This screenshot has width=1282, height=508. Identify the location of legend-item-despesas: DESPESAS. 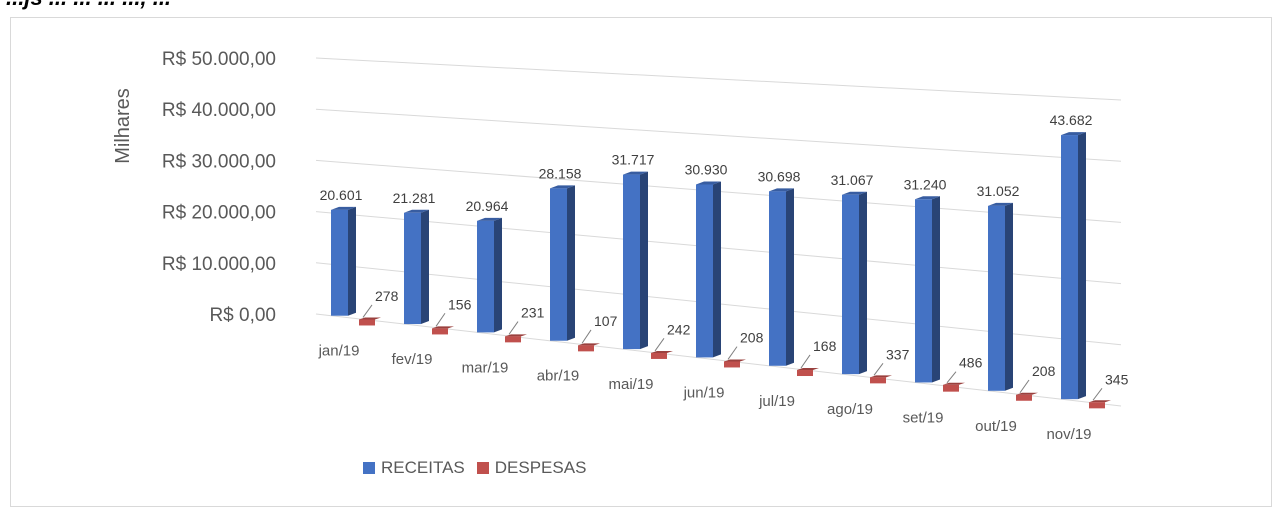
(531, 468).